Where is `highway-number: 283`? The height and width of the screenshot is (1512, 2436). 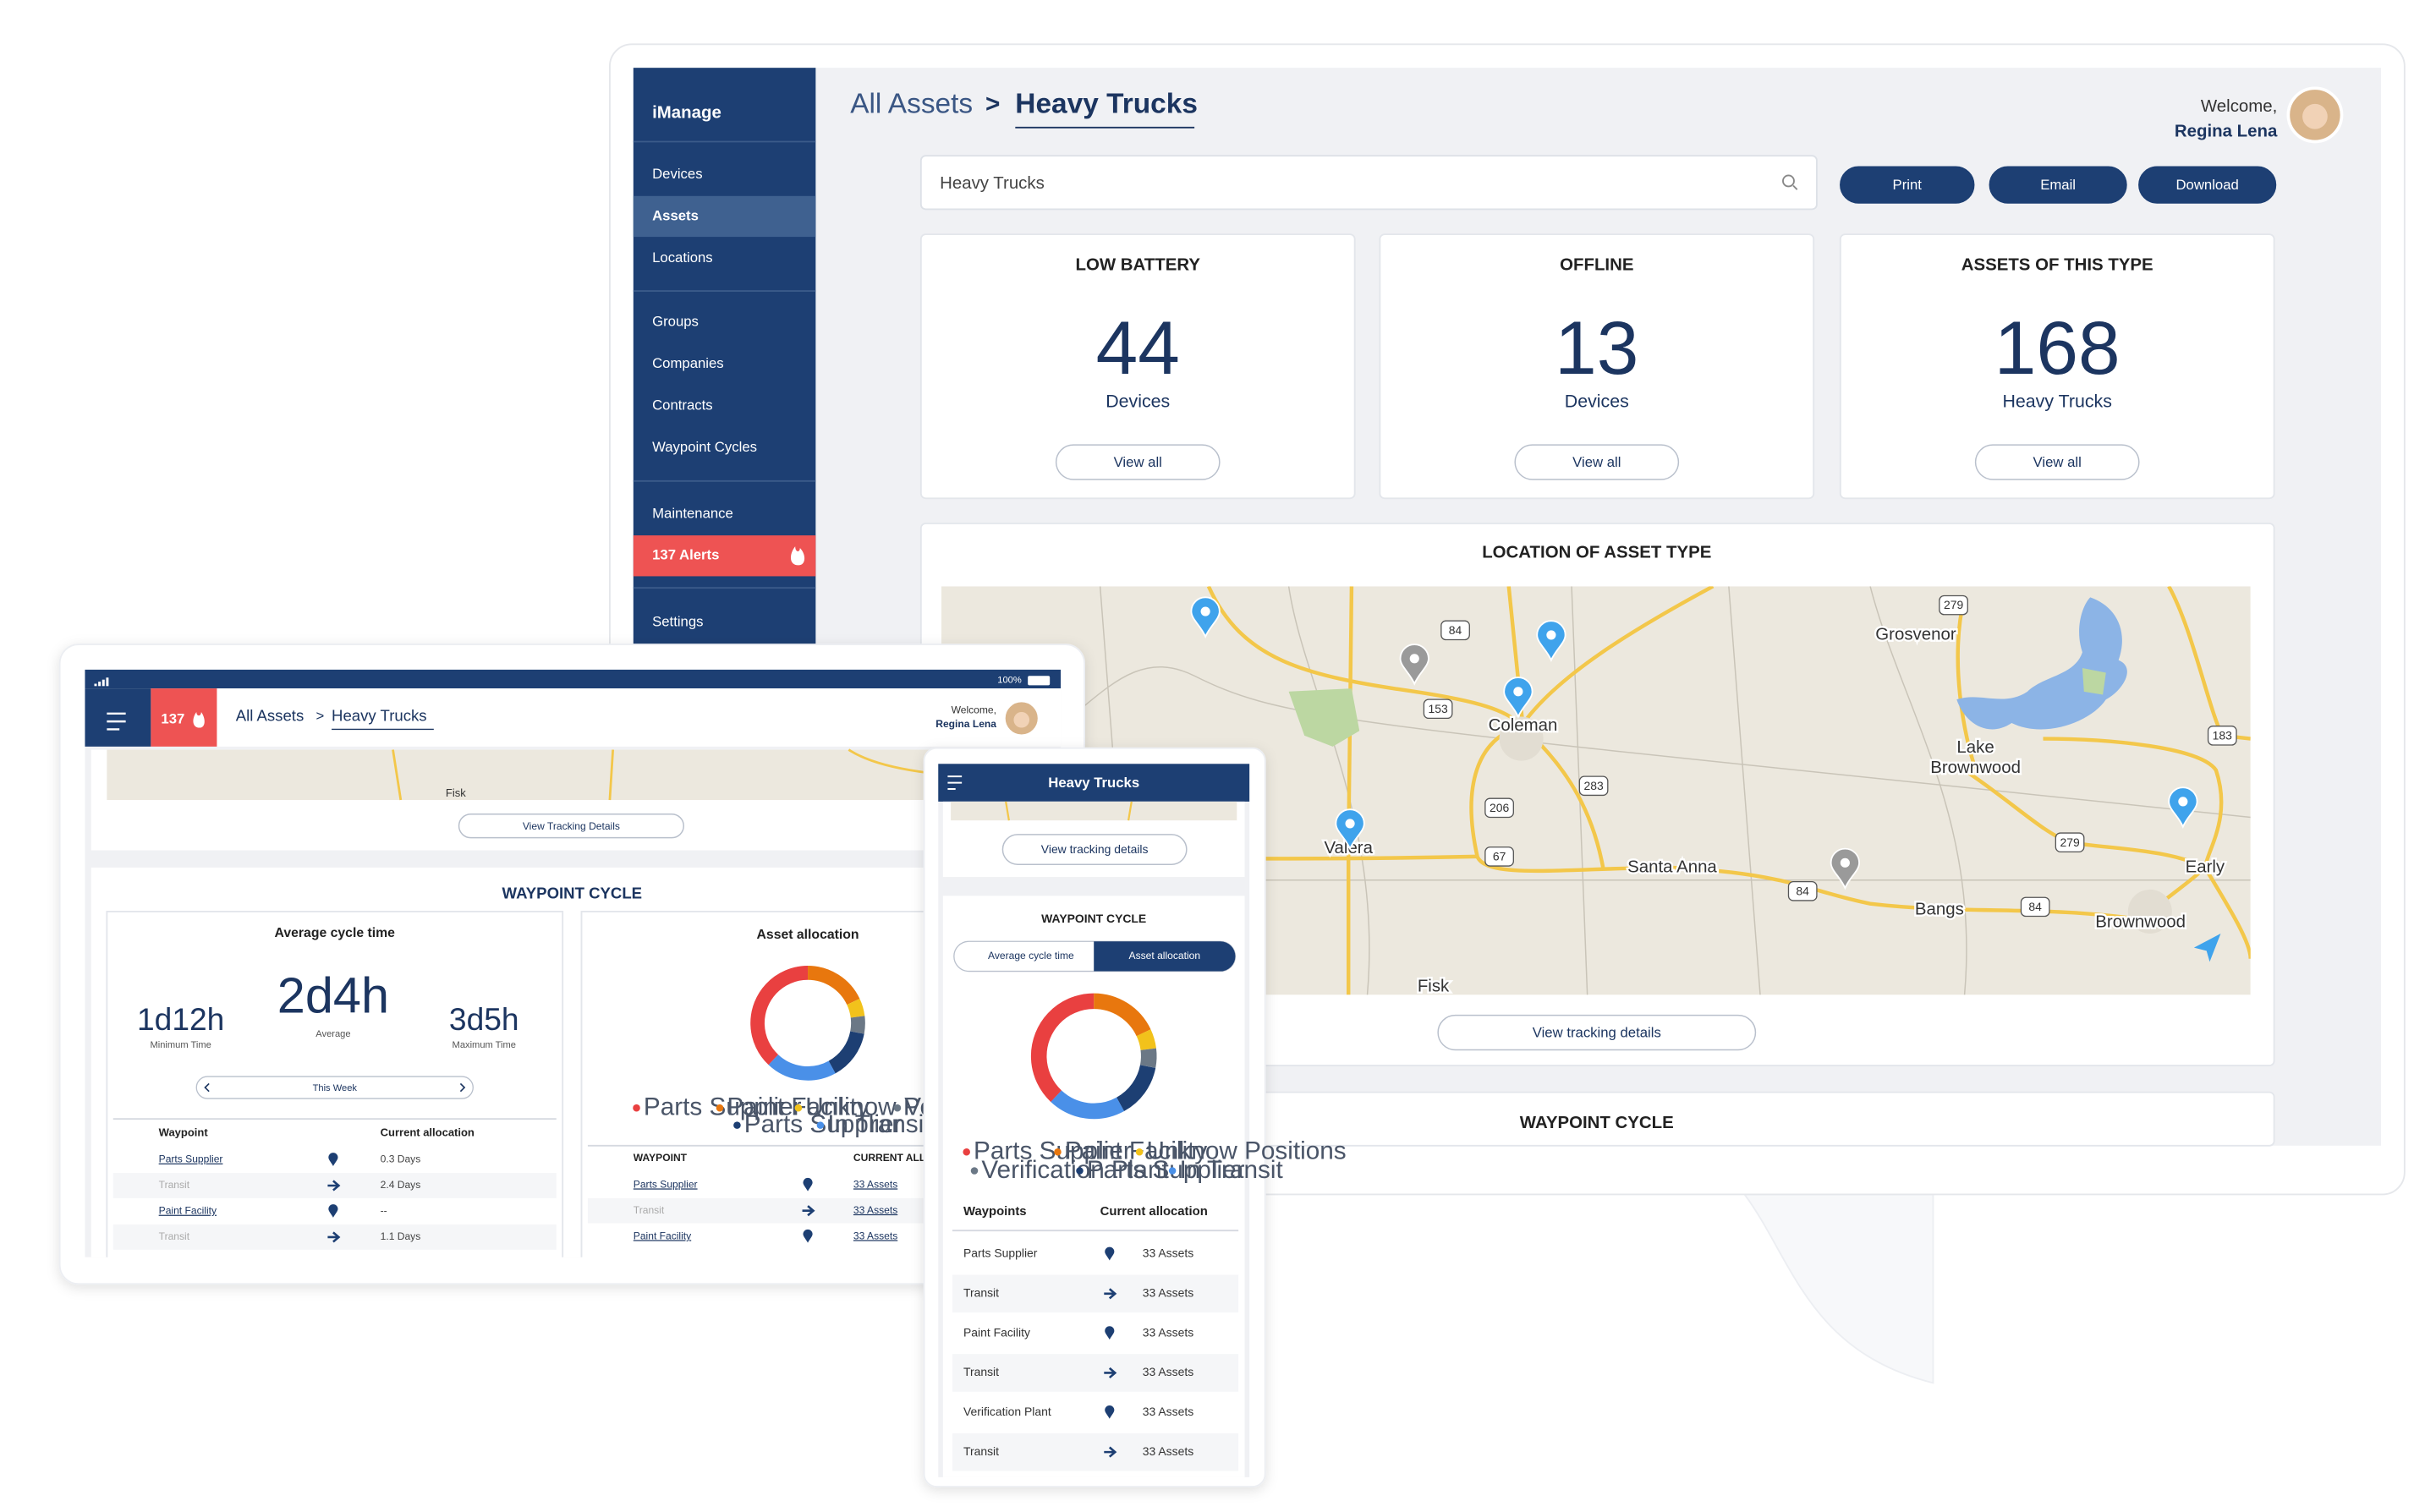
highway-number: 283 is located at coordinates (1593, 785).